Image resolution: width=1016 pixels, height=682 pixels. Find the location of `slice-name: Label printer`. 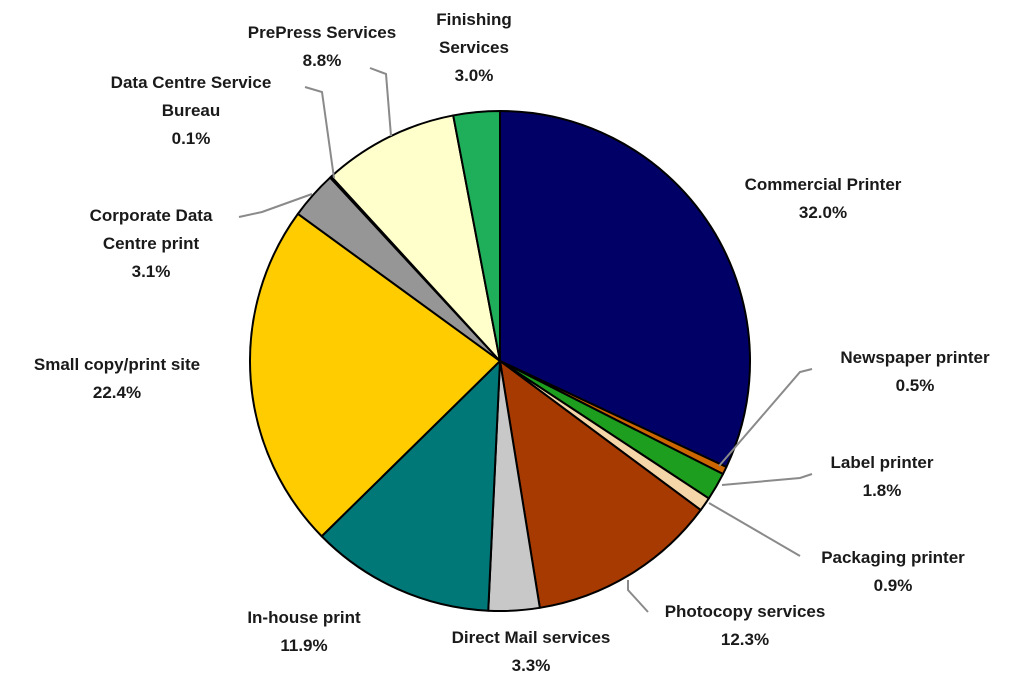

slice-name: Label printer is located at coordinates (882, 462).